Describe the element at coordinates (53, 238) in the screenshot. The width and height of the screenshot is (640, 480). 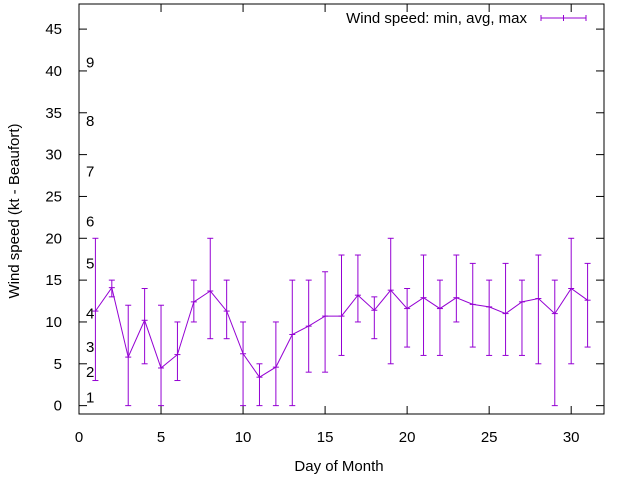
I see `y-tick-label: 20` at that location.